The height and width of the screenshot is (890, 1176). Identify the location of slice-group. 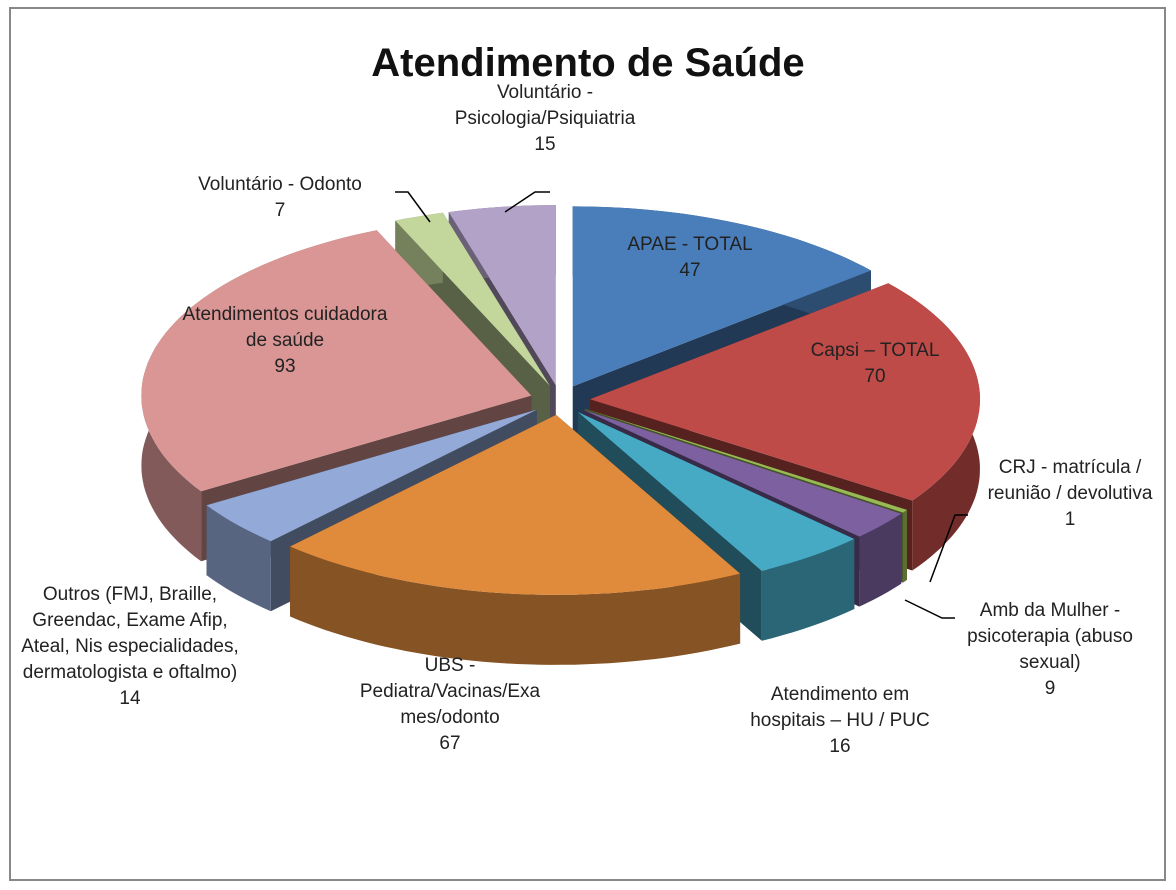
(515, 539).